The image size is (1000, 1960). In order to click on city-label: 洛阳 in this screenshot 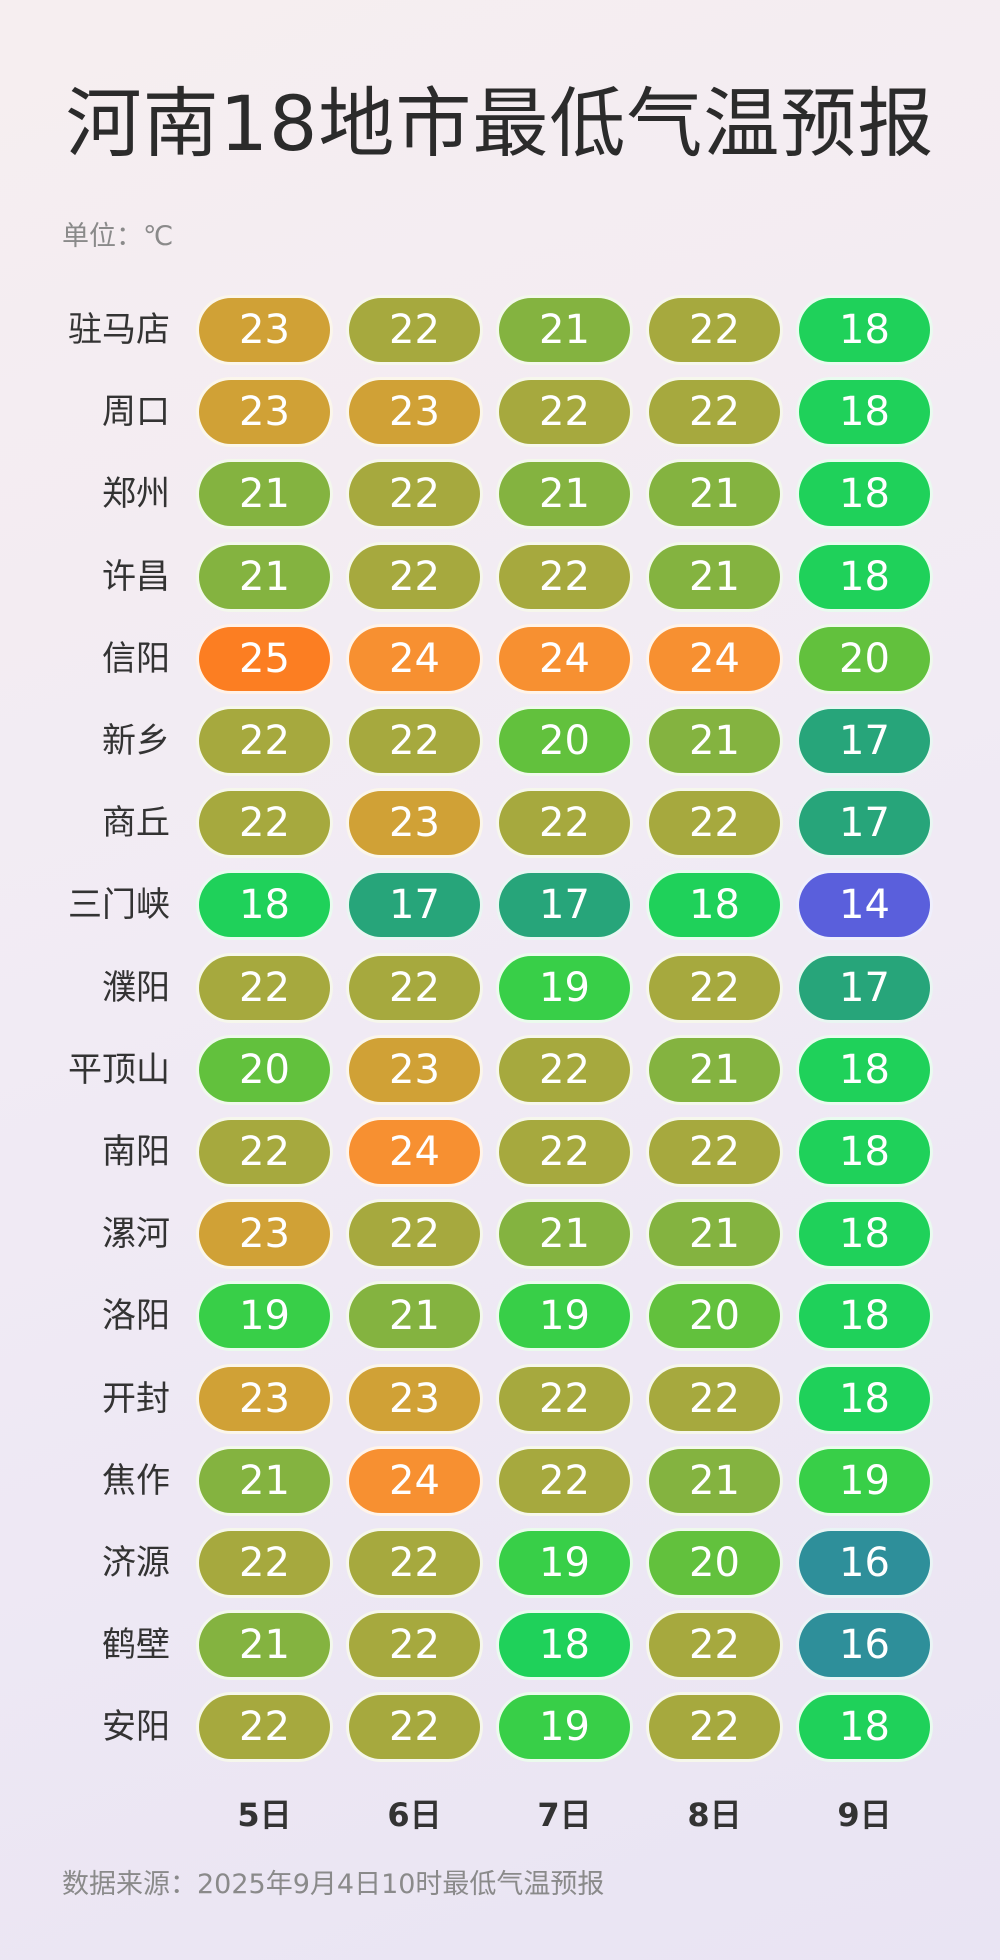, I will do `click(136, 1316)`.